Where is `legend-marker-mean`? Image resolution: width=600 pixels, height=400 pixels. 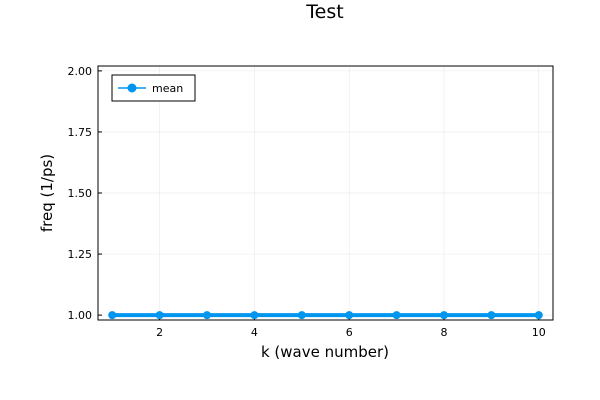
legend-marker-mean is located at coordinates (132, 88).